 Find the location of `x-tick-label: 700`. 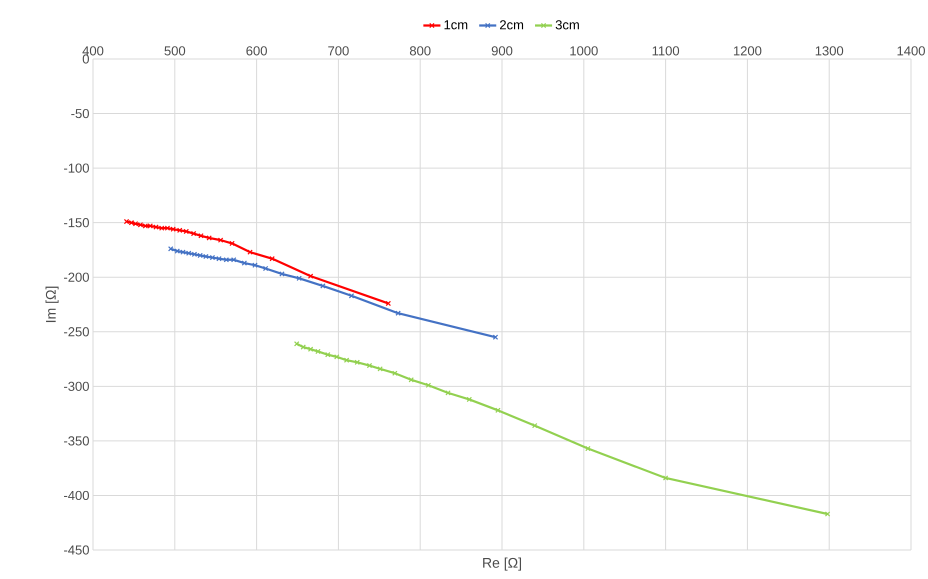

x-tick-label: 700 is located at coordinates (338, 51).